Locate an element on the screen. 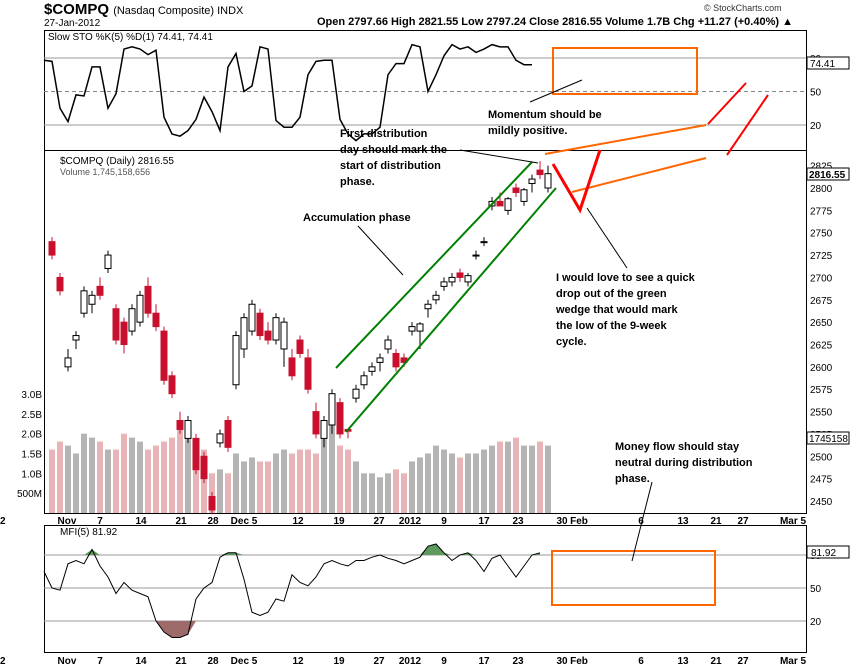  price-tick-label: 2575 is located at coordinates (821, 390).